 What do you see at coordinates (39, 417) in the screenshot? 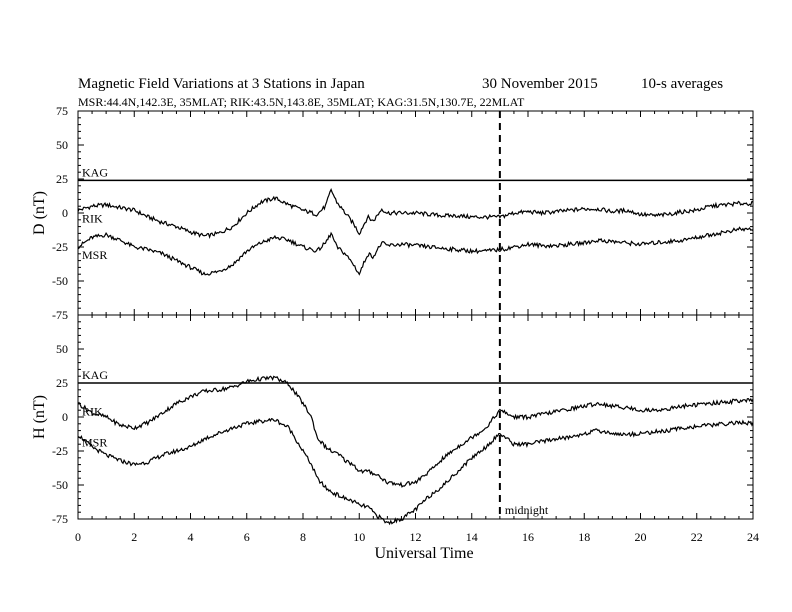
I see `bottom-y-axis-label: H (nT)` at bounding box center [39, 417].